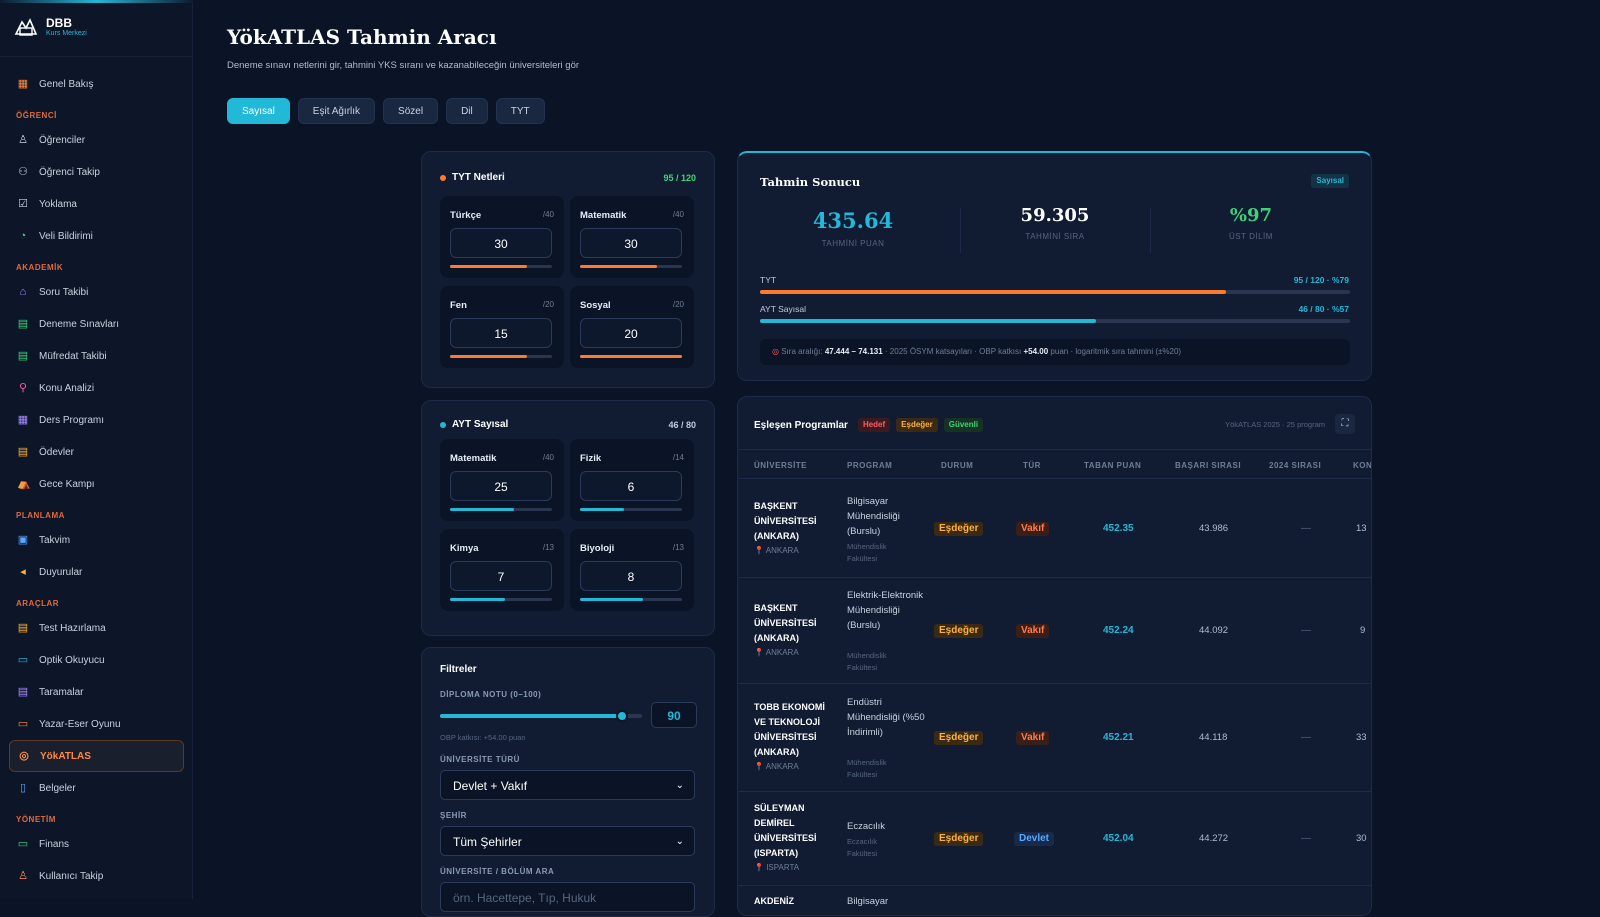 The height and width of the screenshot is (917, 1600). What do you see at coordinates (631, 333) in the screenshot?
I see `net-input: 20` at bounding box center [631, 333].